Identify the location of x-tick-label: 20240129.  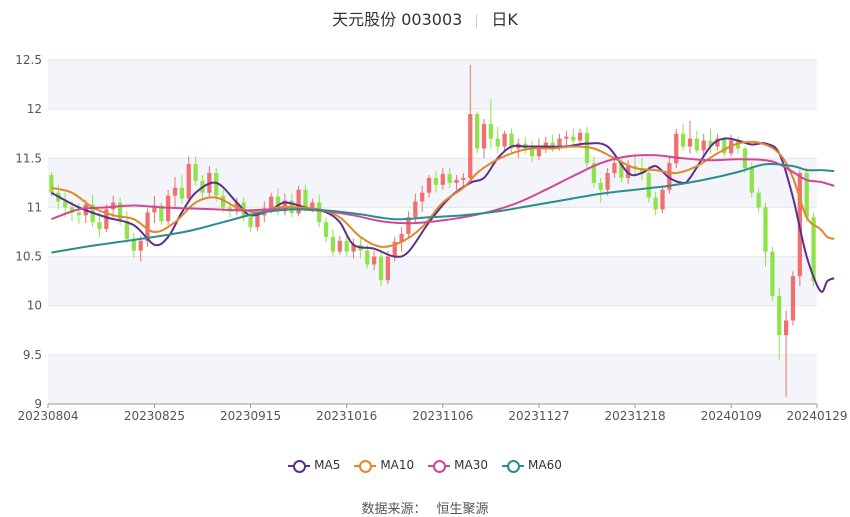
(816, 416).